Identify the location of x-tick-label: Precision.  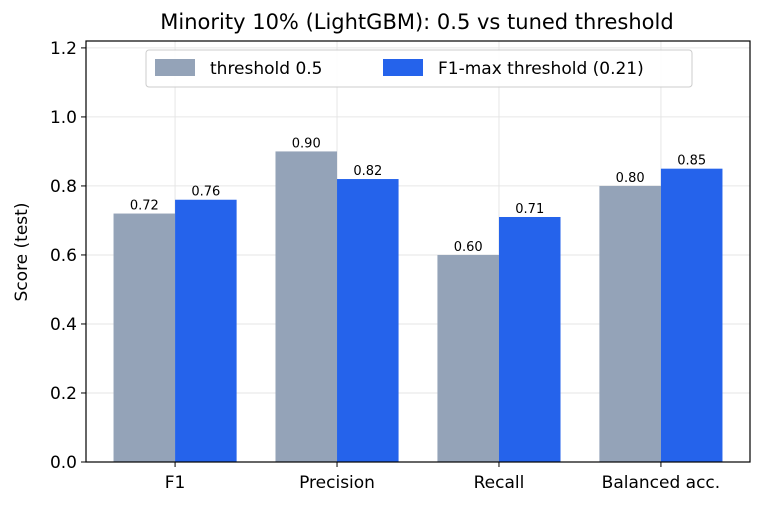
(337, 483).